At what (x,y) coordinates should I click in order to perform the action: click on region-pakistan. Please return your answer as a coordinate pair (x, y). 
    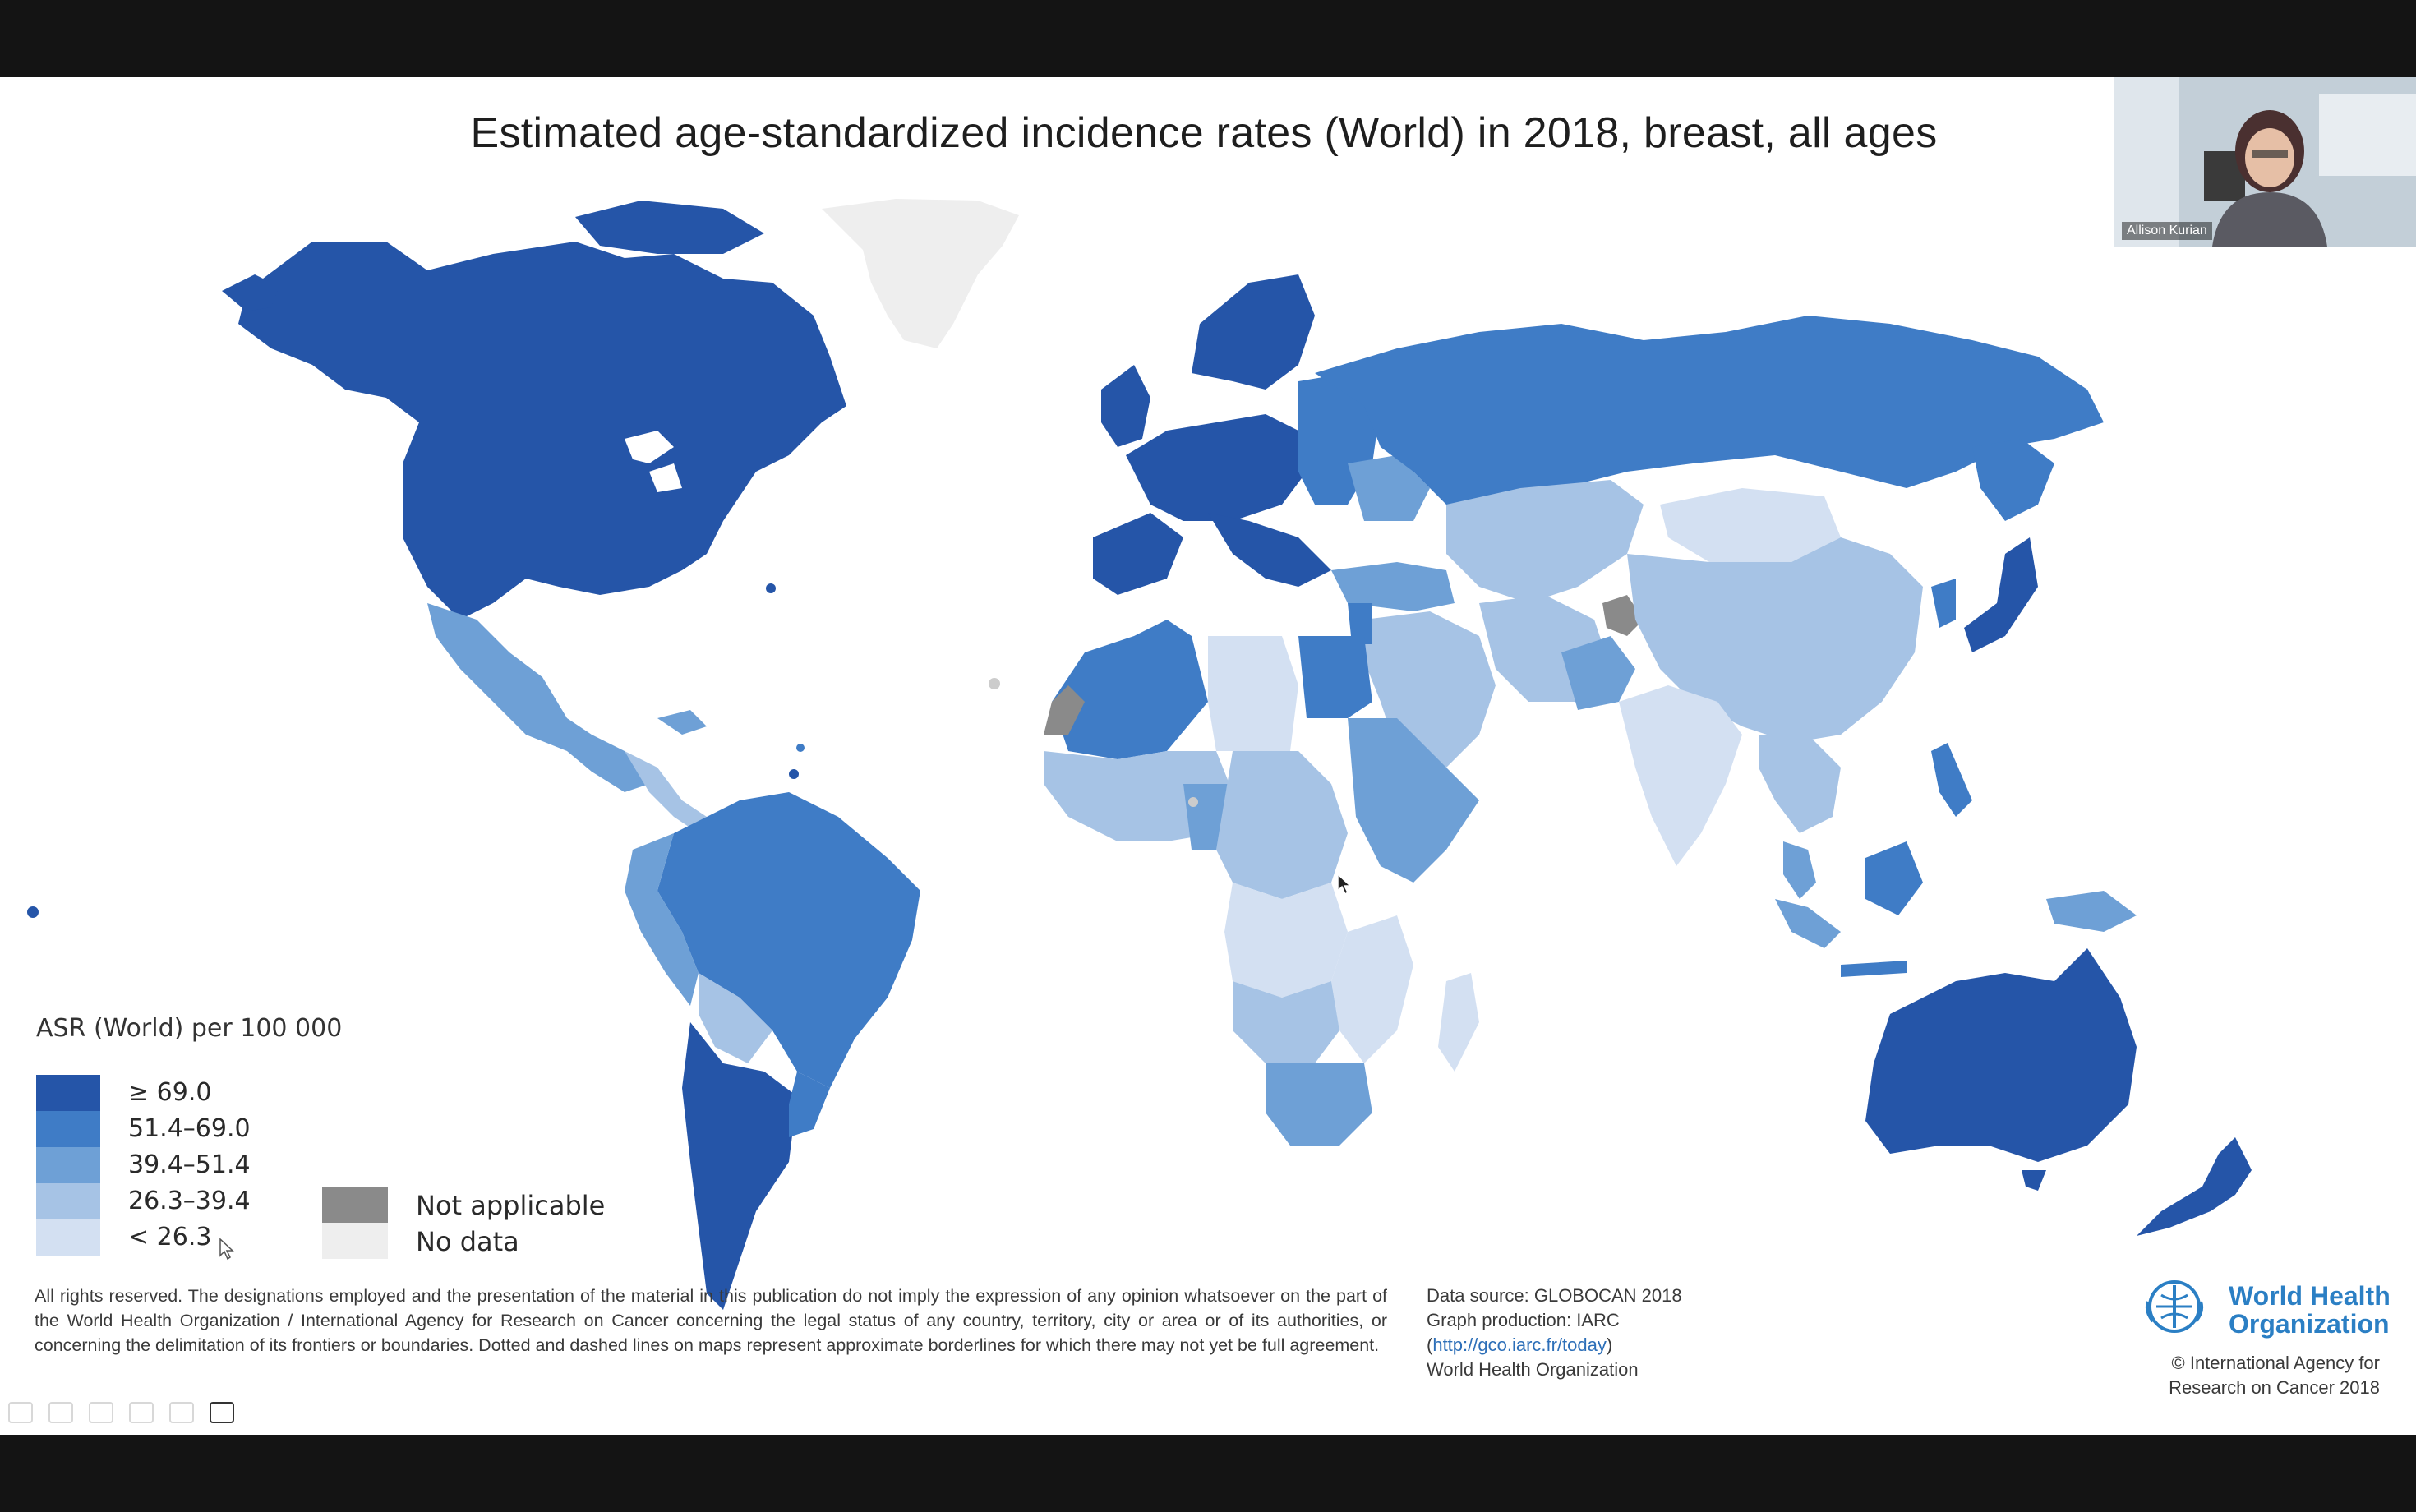
    Looking at the image, I should click on (1598, 673).